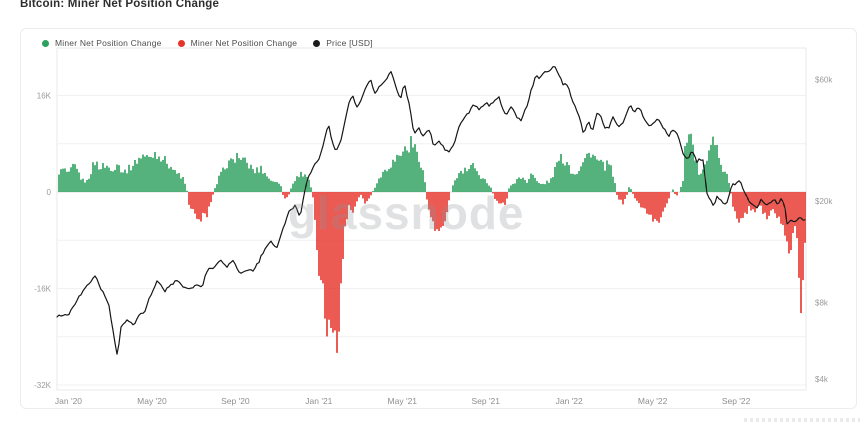  Describe the element at coordinates (802, 420) in the screenshot. I see `clipped-footer-text` at that location.